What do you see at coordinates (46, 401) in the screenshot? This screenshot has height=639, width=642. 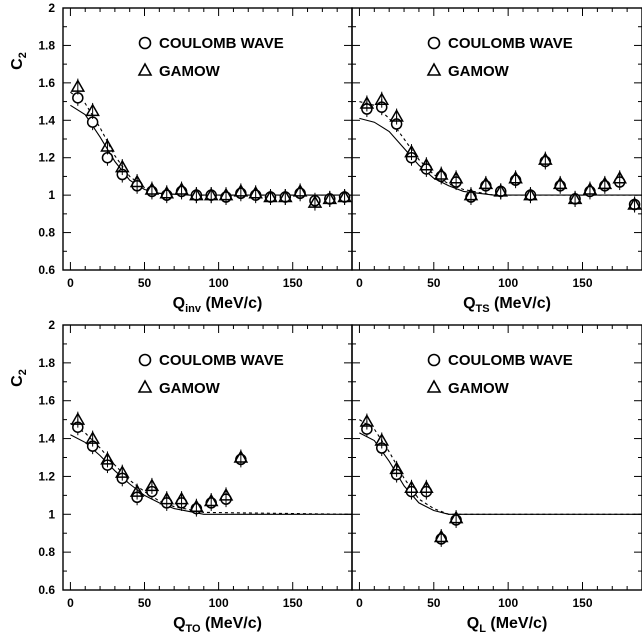 I see `y-tick-label: 1.6` at bounding box center [46, 401].